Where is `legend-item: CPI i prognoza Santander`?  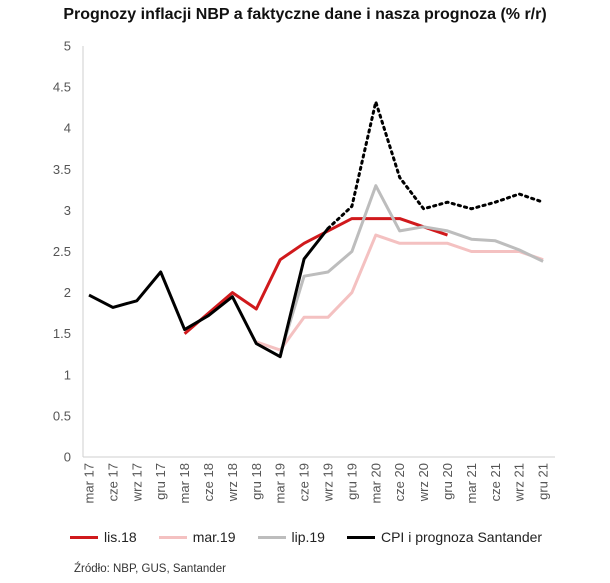 legend-item: CPI i prognoza Santander is located at coordinates (444, 537).